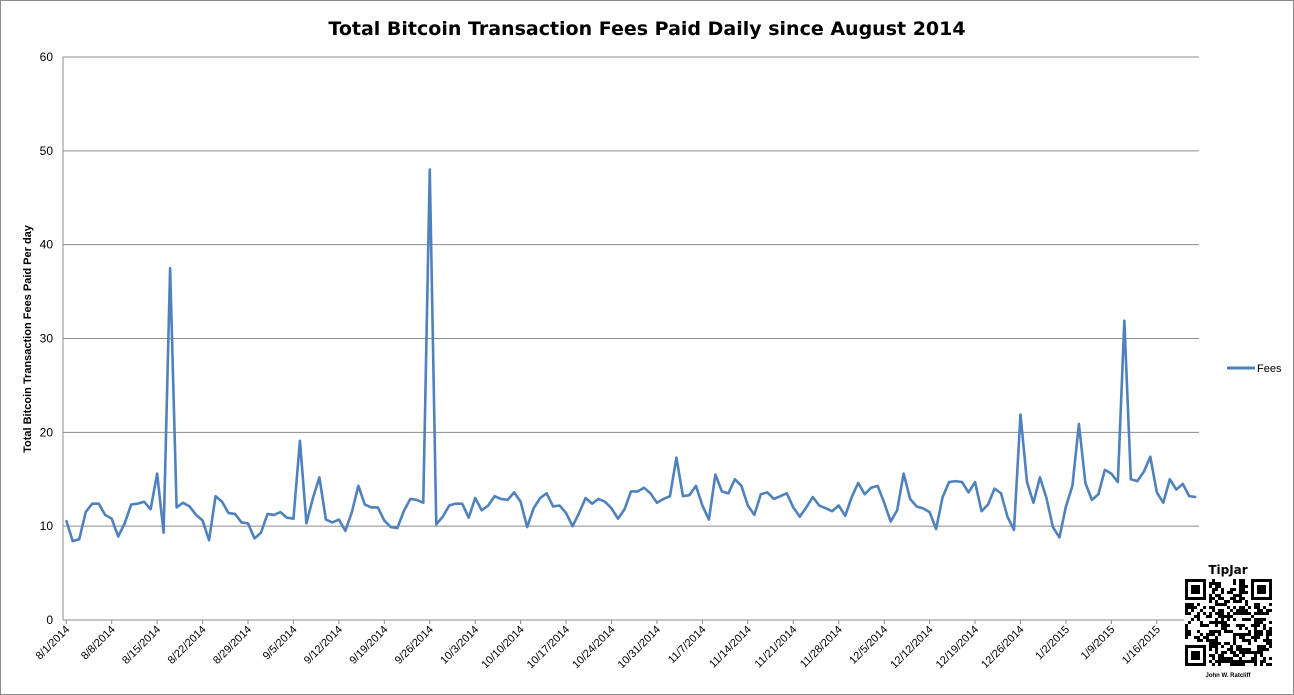 The height and width of the screenshot is (695, 1294). I want to click on x-tick-label: 9/19/2014, so click(368, 645).